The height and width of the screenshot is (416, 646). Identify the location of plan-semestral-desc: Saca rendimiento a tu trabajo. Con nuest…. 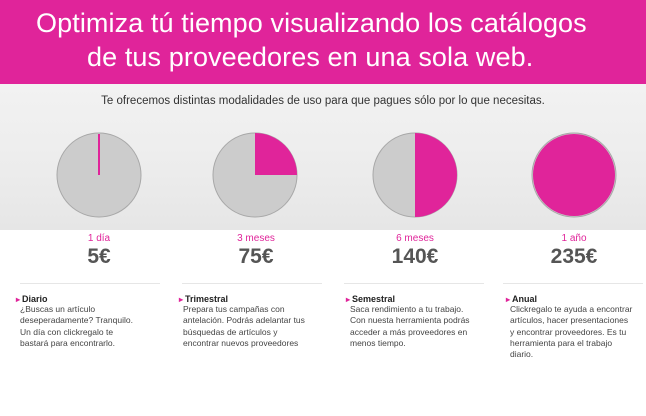
(420, 326).